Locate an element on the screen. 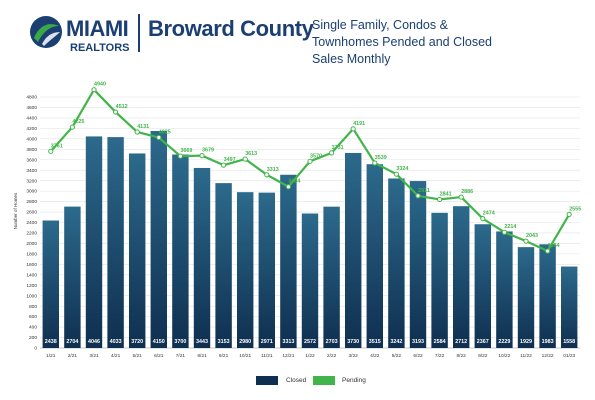  pending-data-label: 3084 is located at coordinates (294, 182).